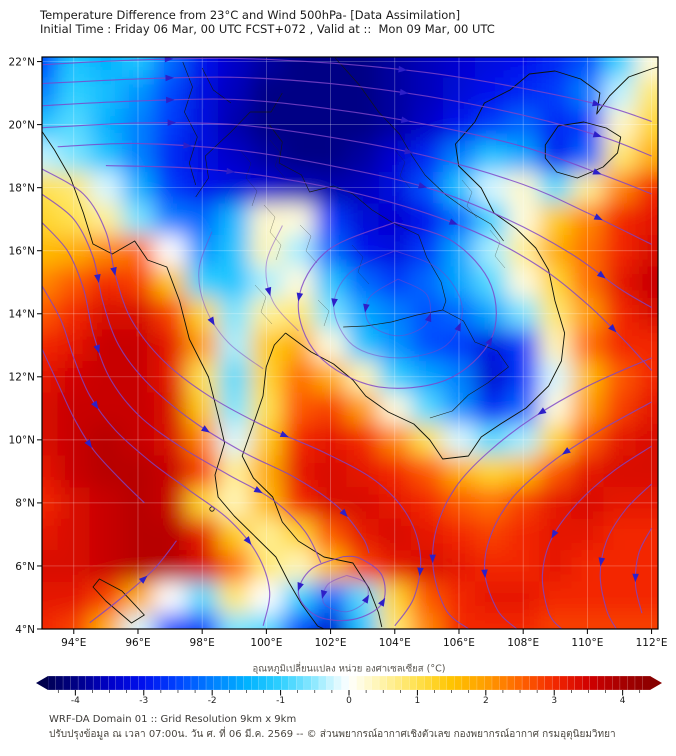 The height and width of the screenshot is (756, 676). I want to click on lon-label: 108°E, so click(523, 643).